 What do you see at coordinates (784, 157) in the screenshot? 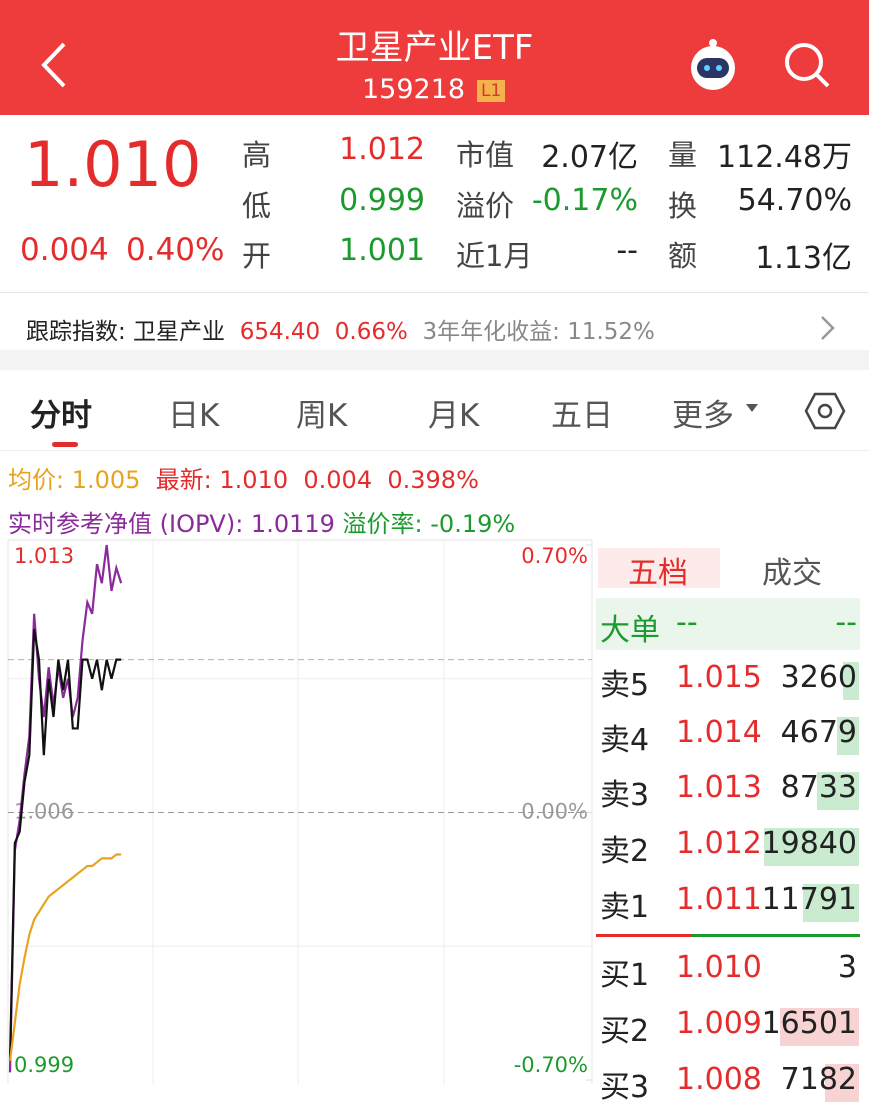
I see `stat-value: 112.48万` at bounding box center [784, 157].